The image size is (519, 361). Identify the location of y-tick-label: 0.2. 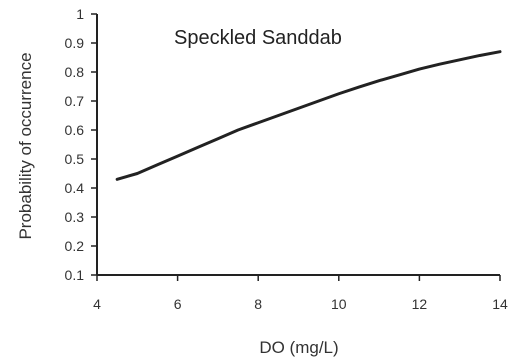
(75, 246).